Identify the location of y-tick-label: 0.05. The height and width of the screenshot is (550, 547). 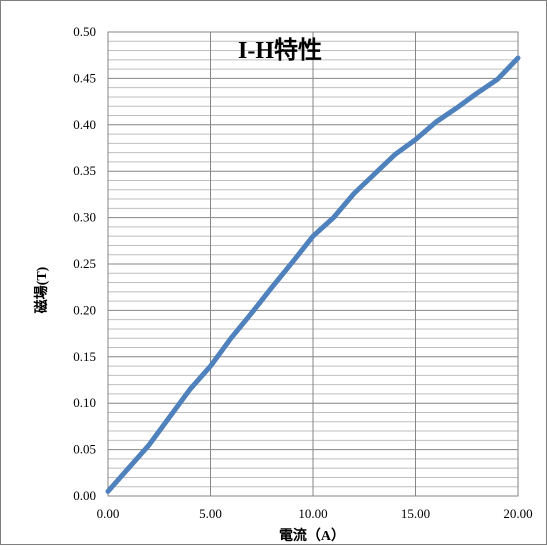
(84, 449).